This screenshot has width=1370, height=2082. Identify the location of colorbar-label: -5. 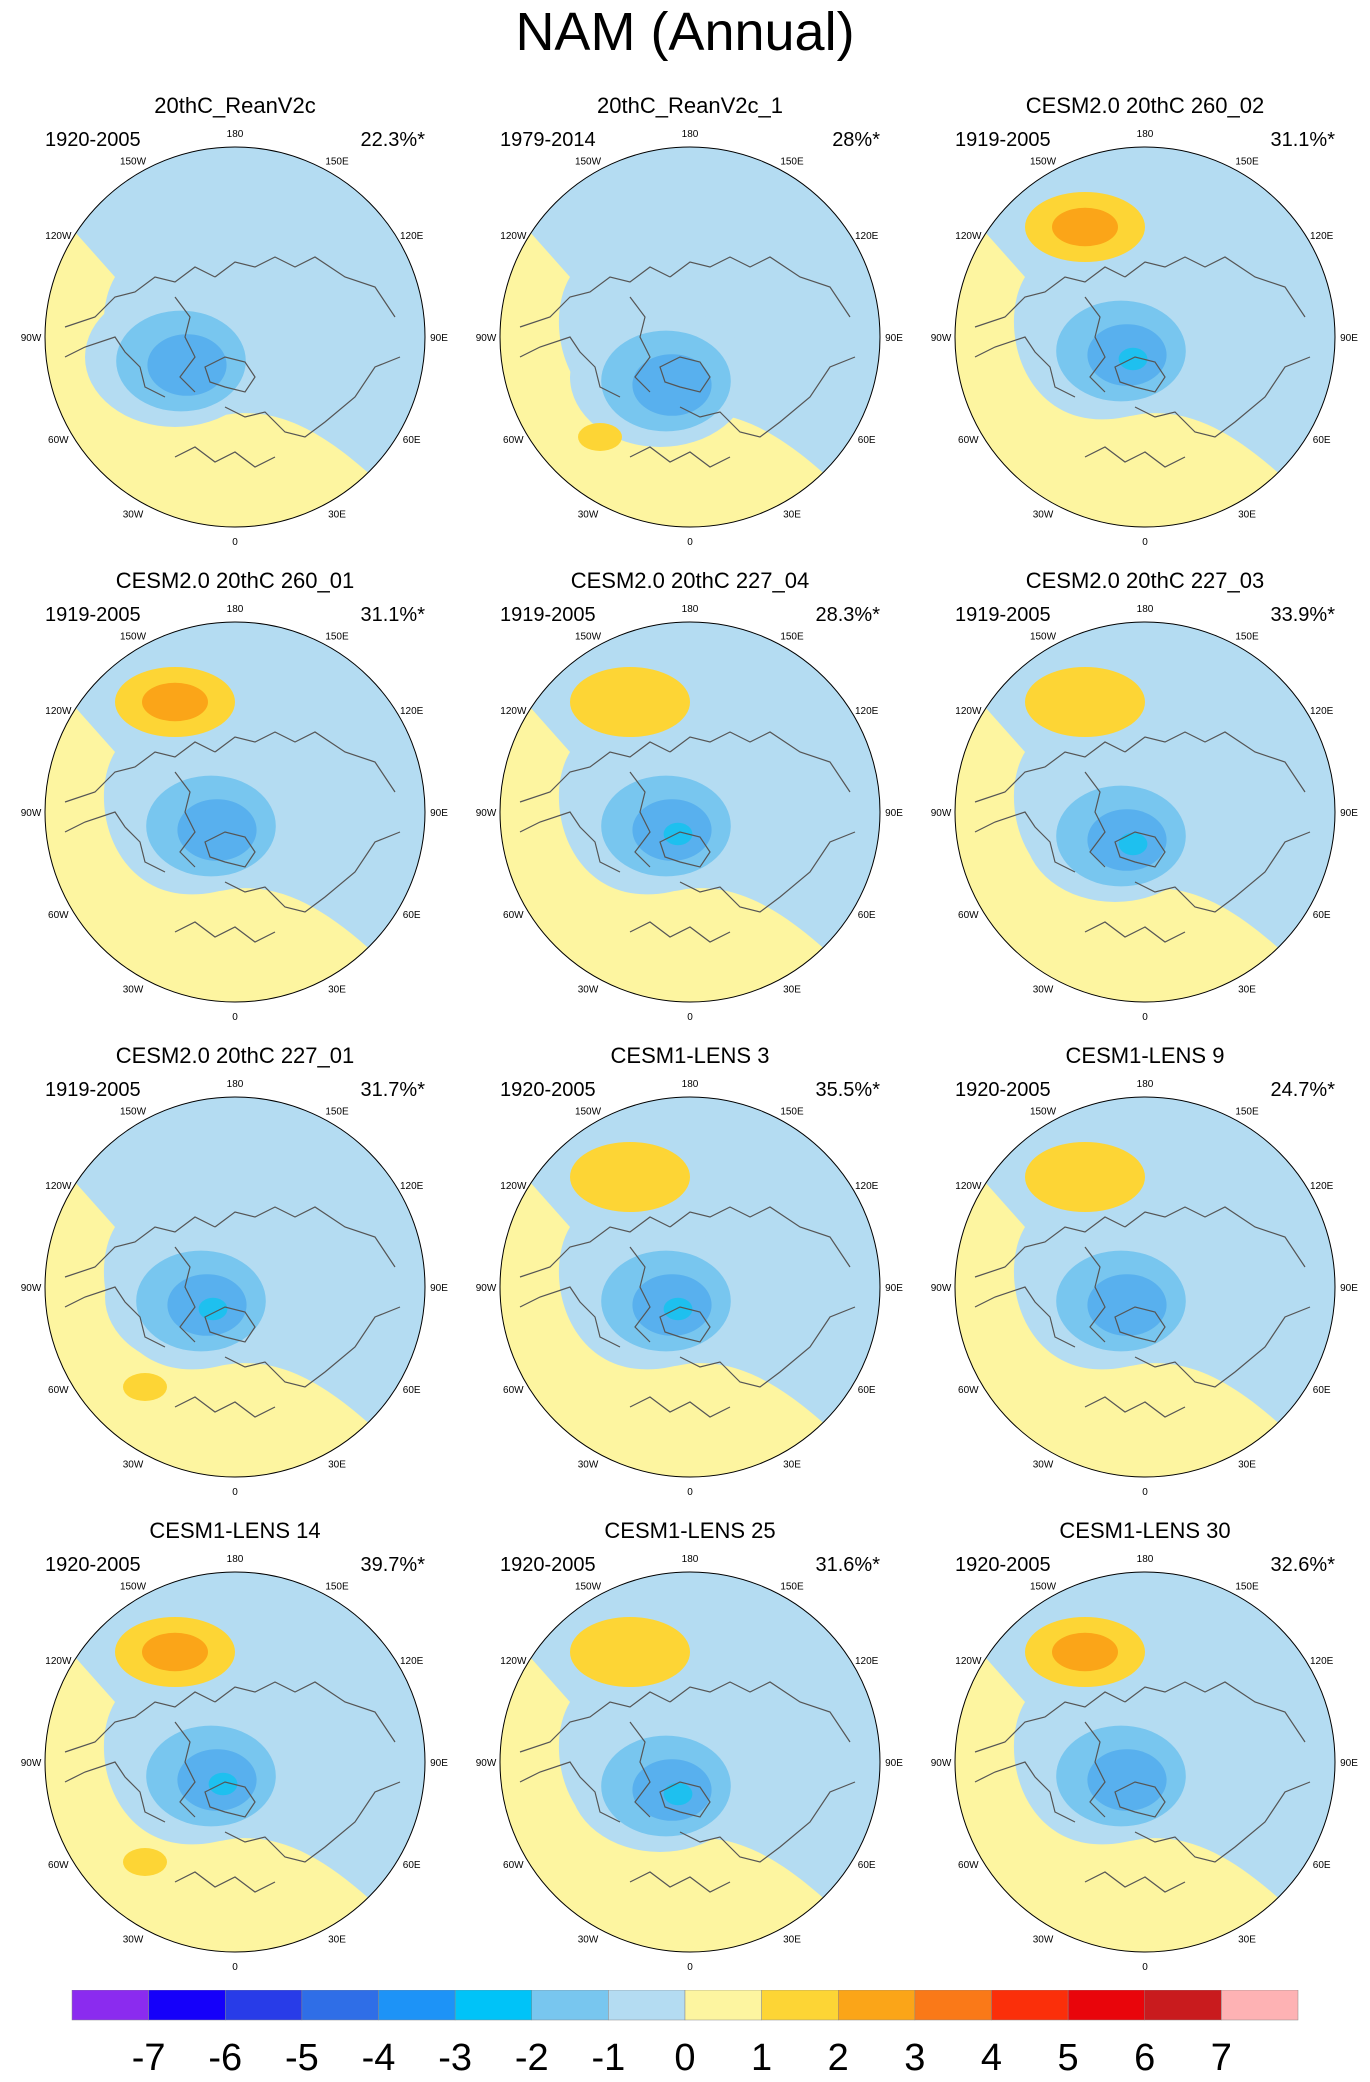
(302, 2058).